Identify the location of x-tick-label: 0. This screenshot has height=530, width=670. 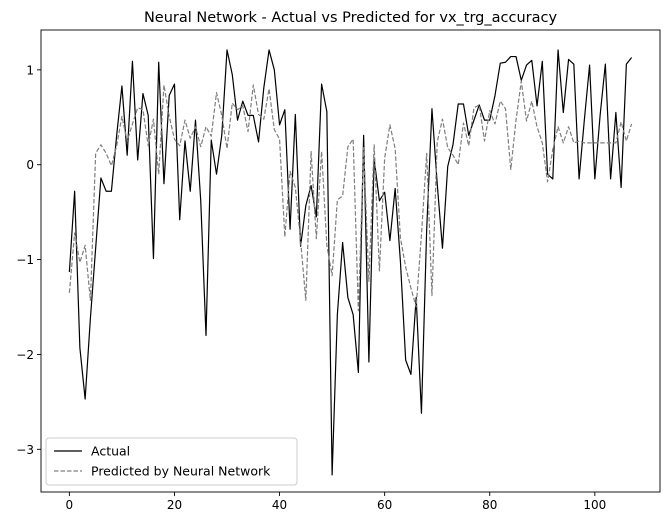
(70, 505).